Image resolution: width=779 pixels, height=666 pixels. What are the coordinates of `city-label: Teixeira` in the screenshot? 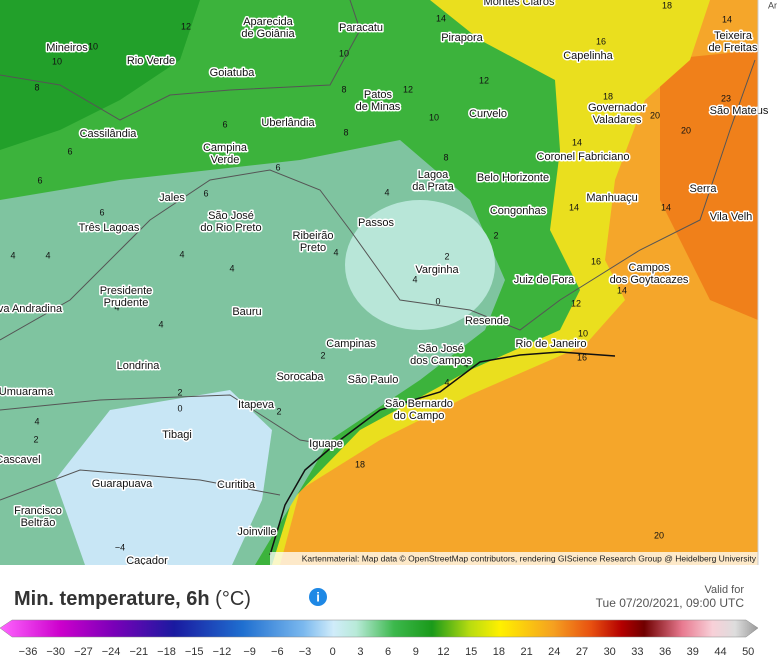 It's located at (733, 36).